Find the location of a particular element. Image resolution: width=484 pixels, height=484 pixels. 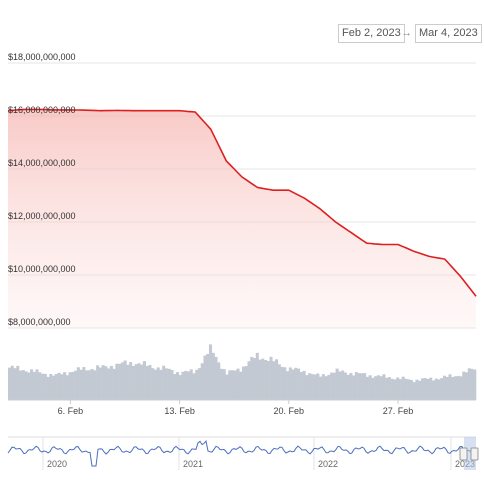

navigator-year-label: 2021 is located at coordinates (193, 464).